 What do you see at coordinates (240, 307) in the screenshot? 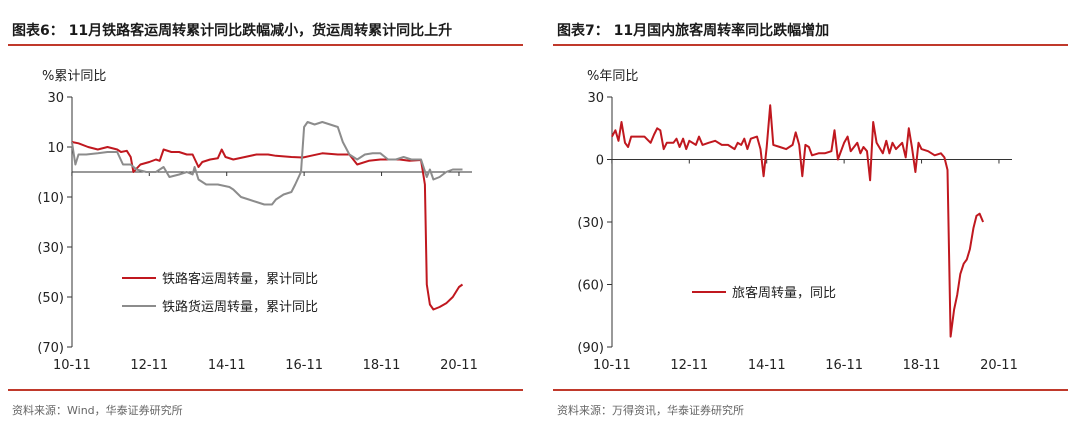
I see `legend-label-2: 铁路货运周转量，累计同比` at bounding box center [240, 307].